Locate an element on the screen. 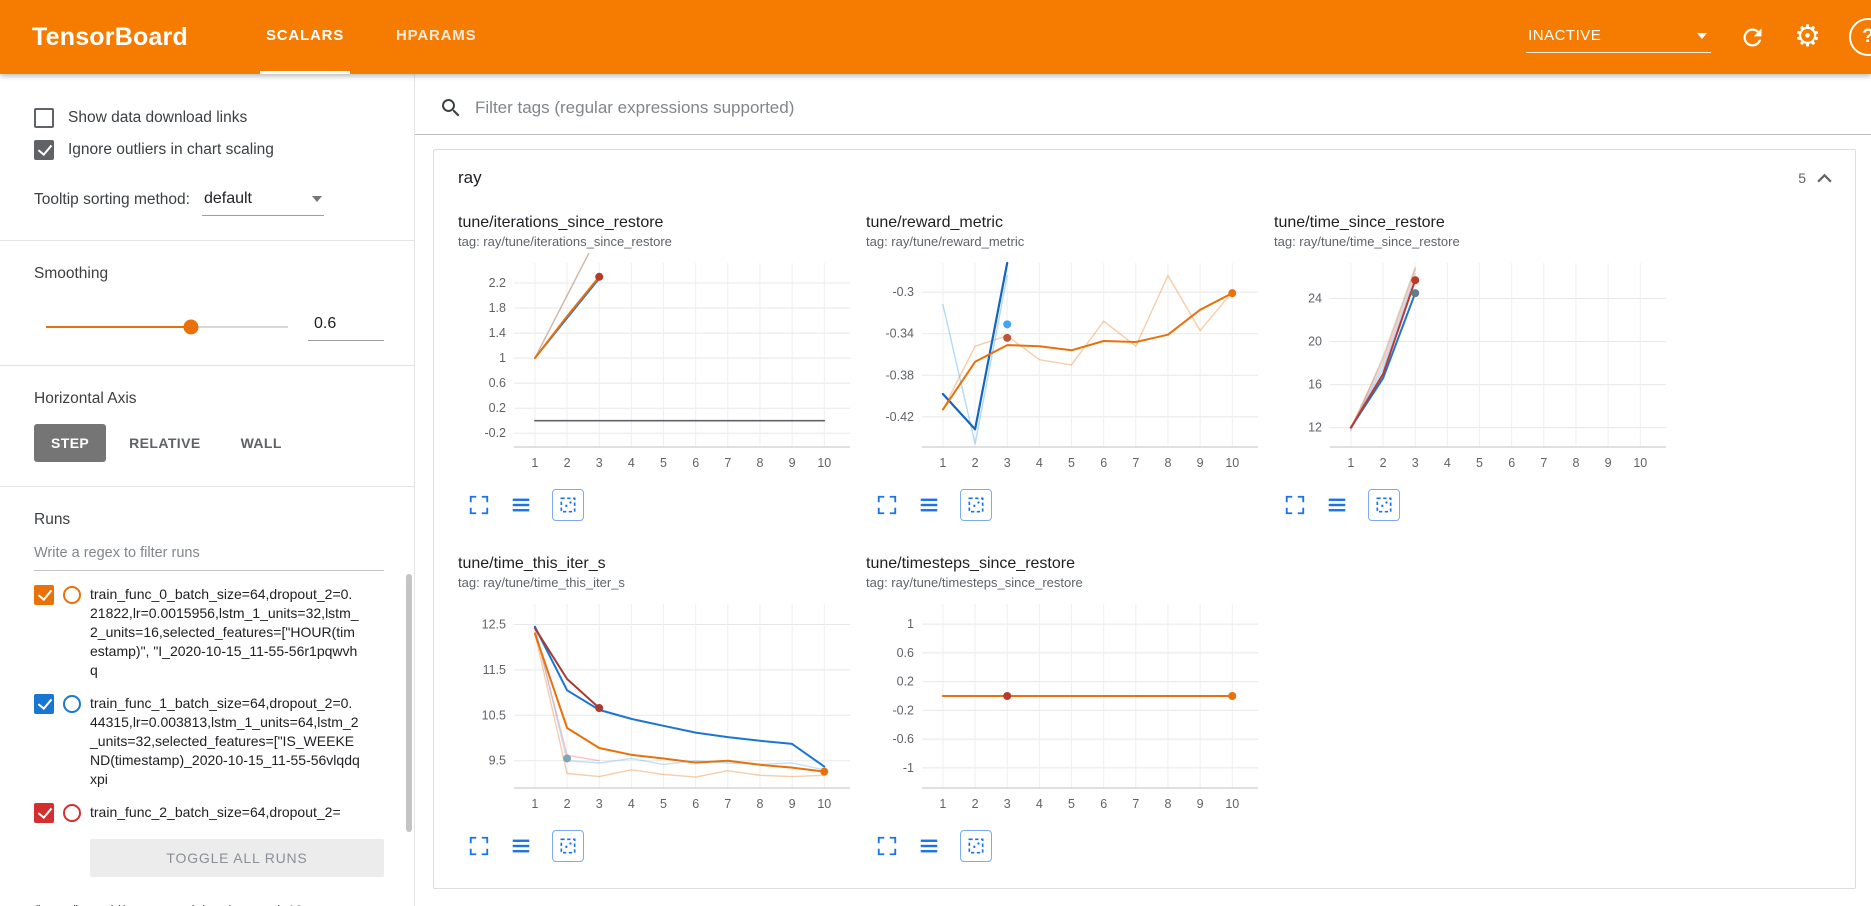 Image resolution: width=1871 pixels, height=906 pixels. tag-group-header: ray 5 is located at coordinates (1144, 178).